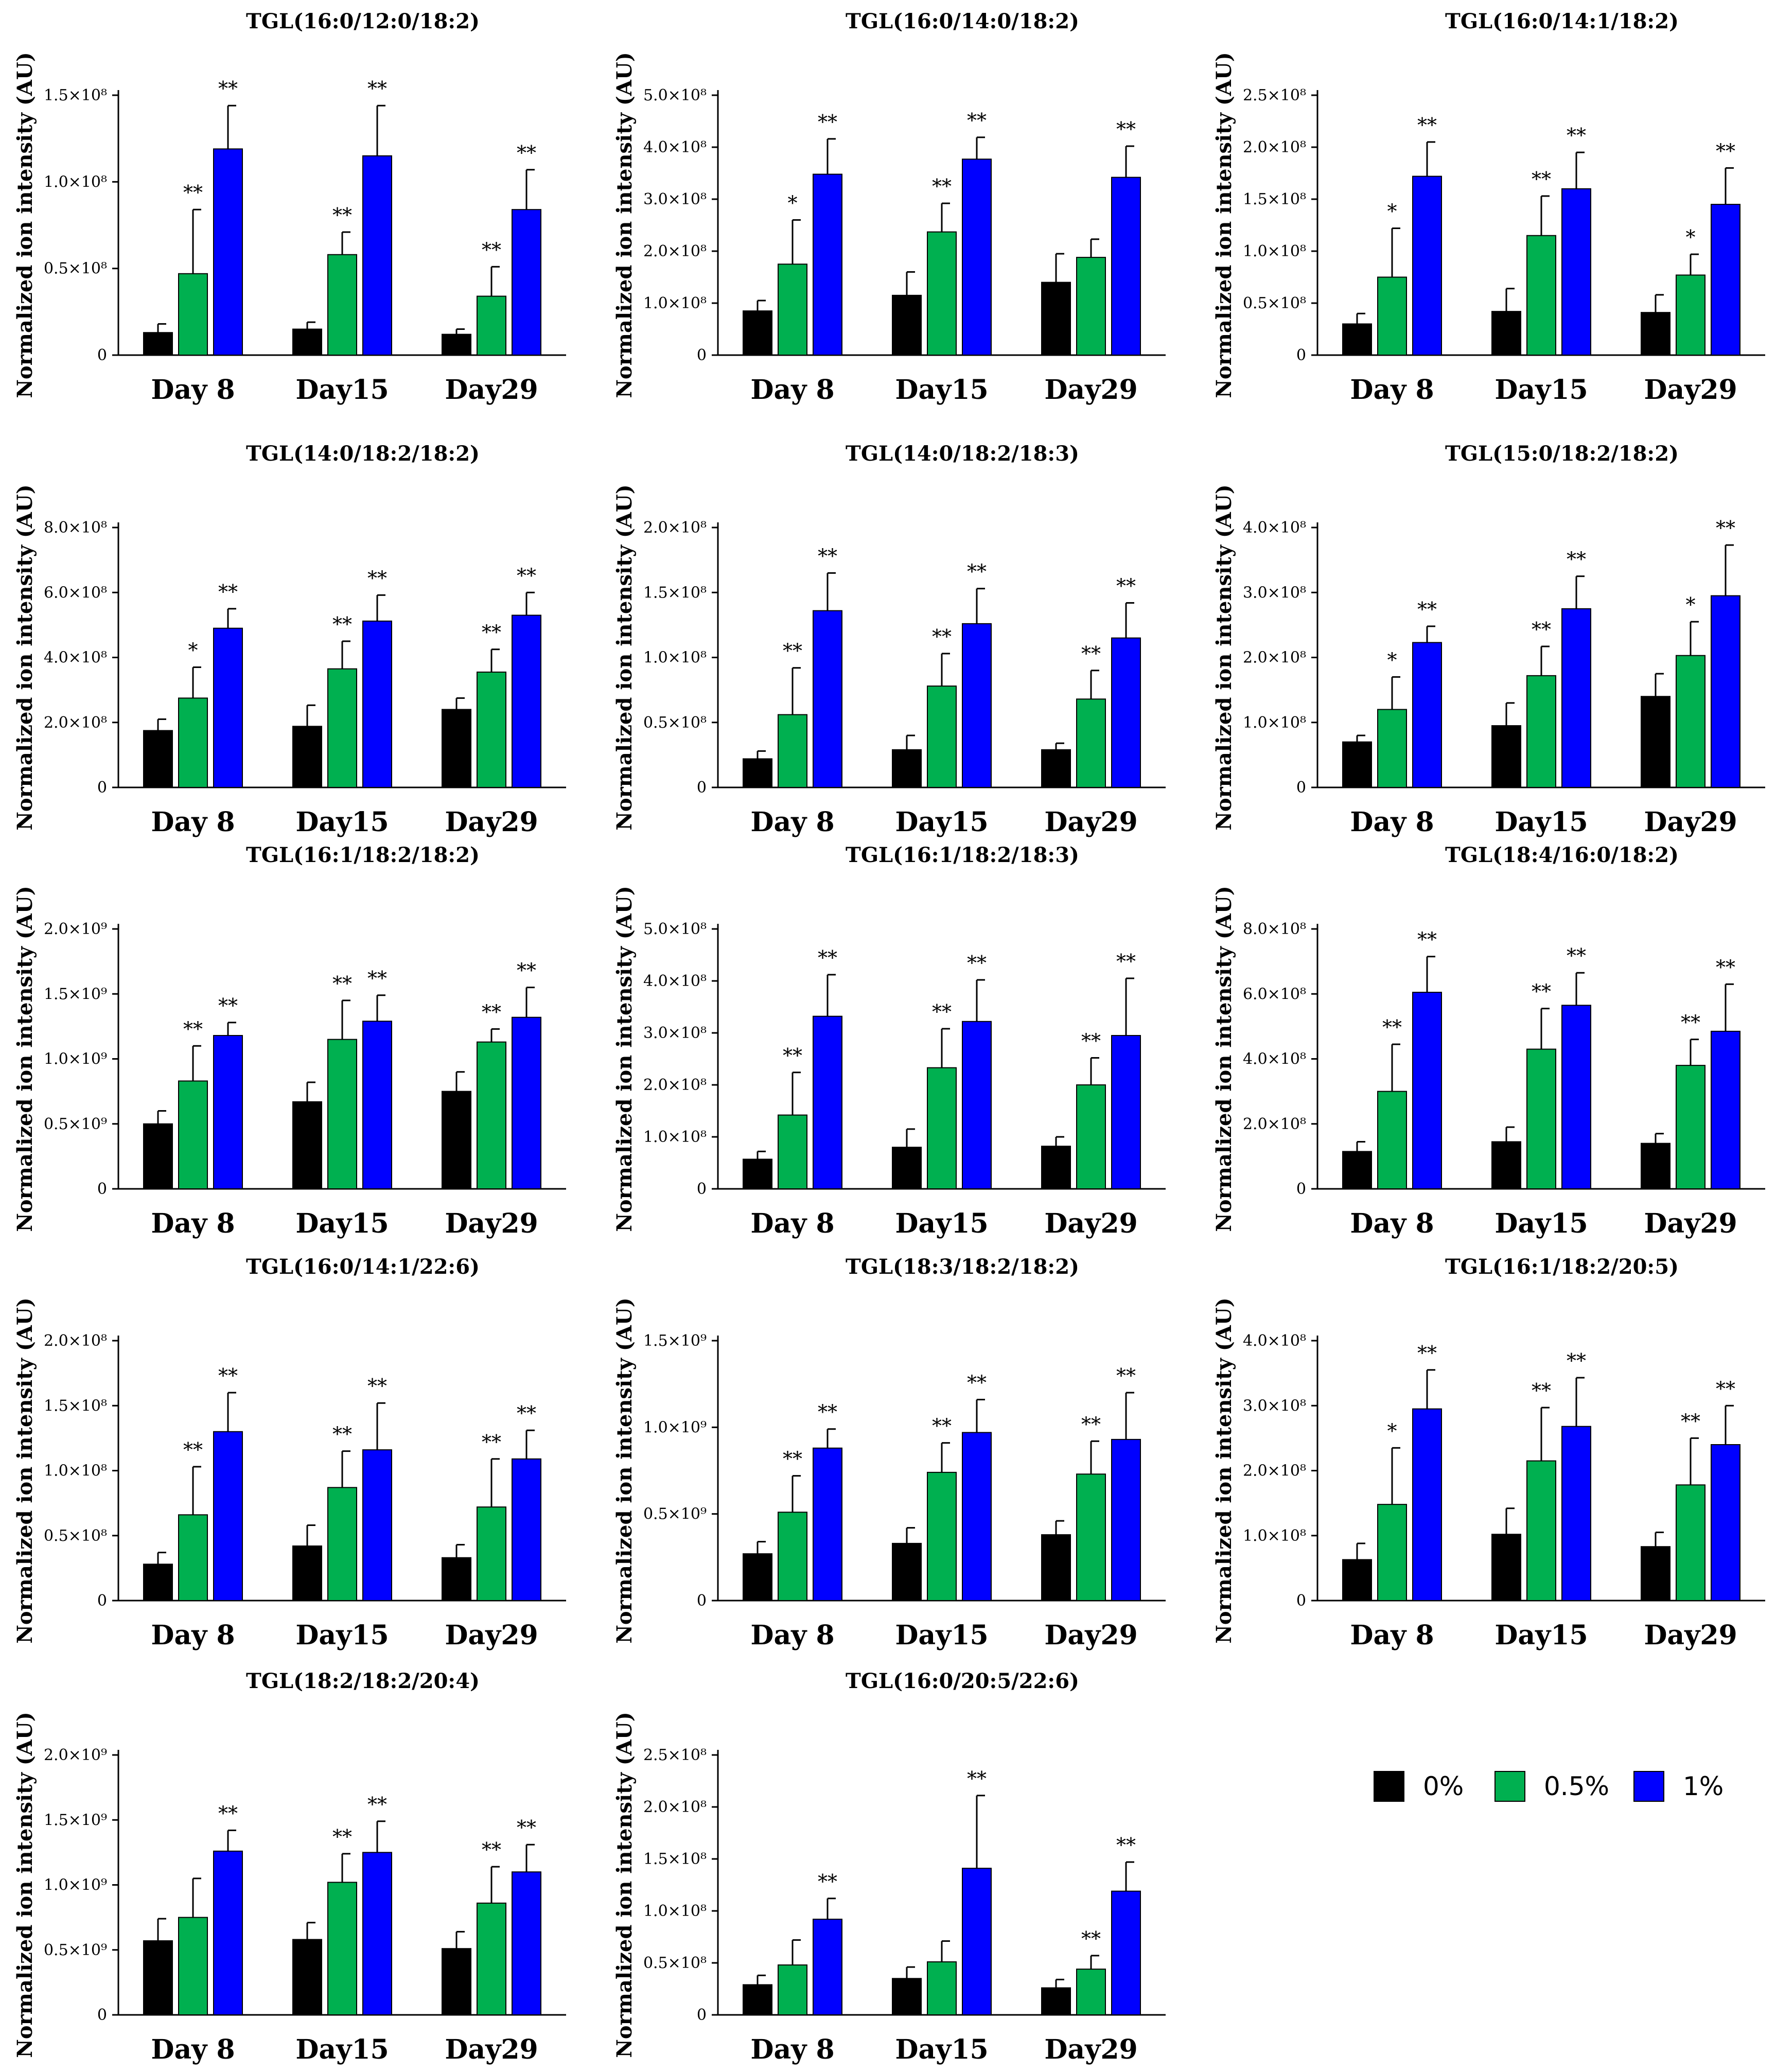 This screenshot has height=2072, width=1776. What do you see at coordinates (363, 1681) in the screenshot?
I see `chart-title: TGL(18:2/18:2/20:4)` at bounding box center [363, 1681].